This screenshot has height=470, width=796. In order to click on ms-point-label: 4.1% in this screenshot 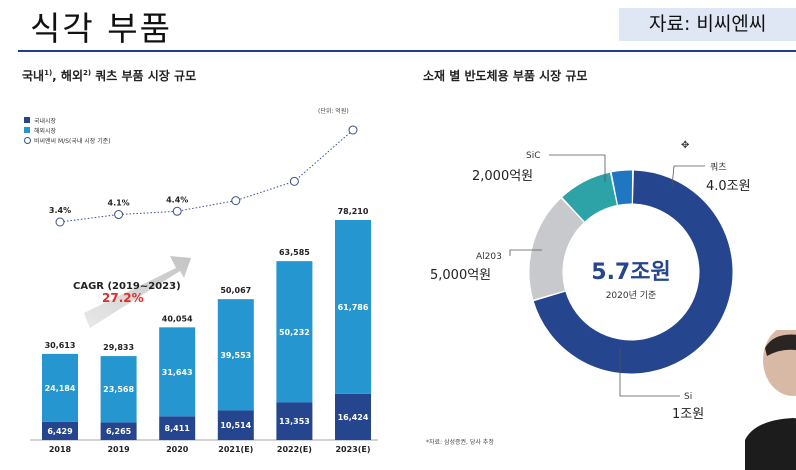, I will do `click(119, 203)`.